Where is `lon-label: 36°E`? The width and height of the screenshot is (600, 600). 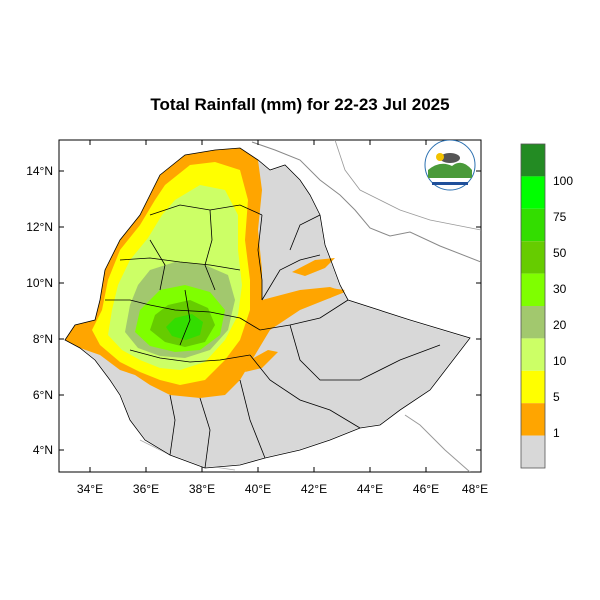 lon-label: 36°E is located at coordinates (146, 489).